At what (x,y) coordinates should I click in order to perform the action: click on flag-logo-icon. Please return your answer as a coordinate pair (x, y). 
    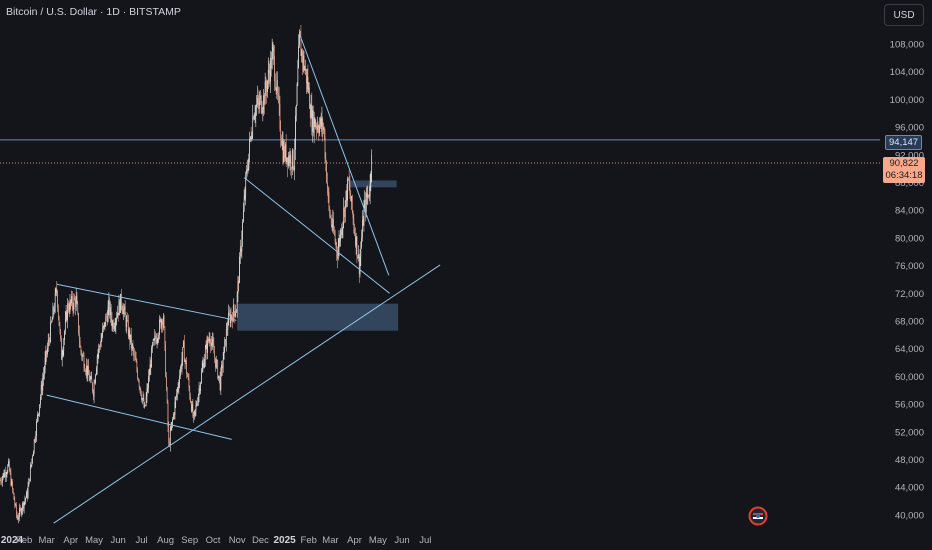
    Looking at the image, I should click on (758, 516).